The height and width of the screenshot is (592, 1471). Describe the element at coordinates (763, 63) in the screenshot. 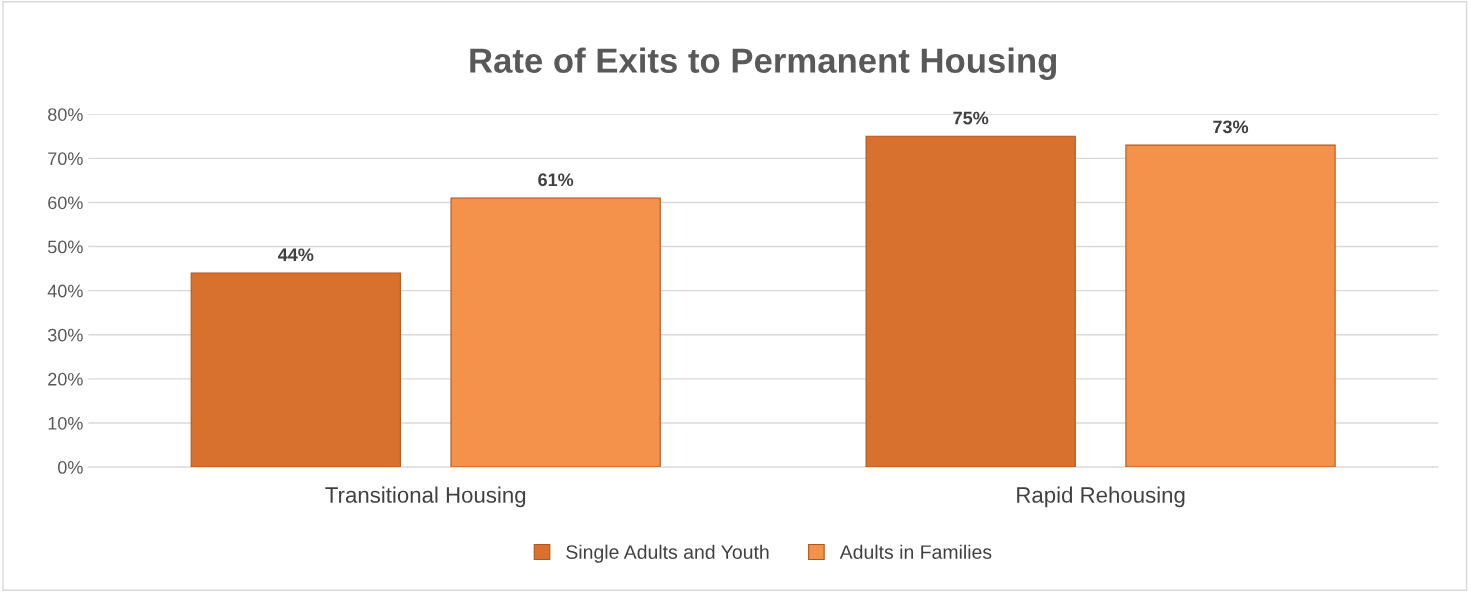

I see `chart-title: Rate of Exits to Permanent Housing` at that location.